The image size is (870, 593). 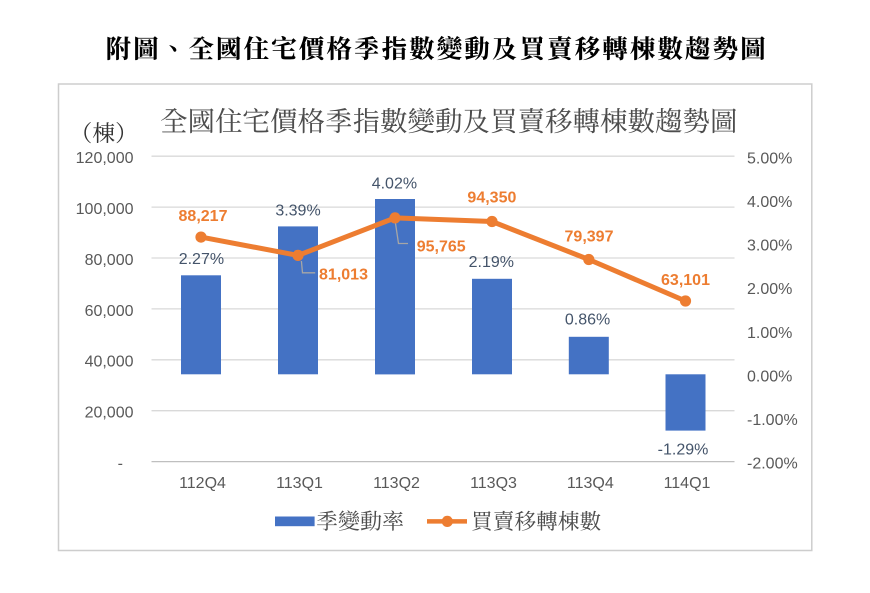 I want to click on svg-text: 20,000, so click(x=109, y=413).